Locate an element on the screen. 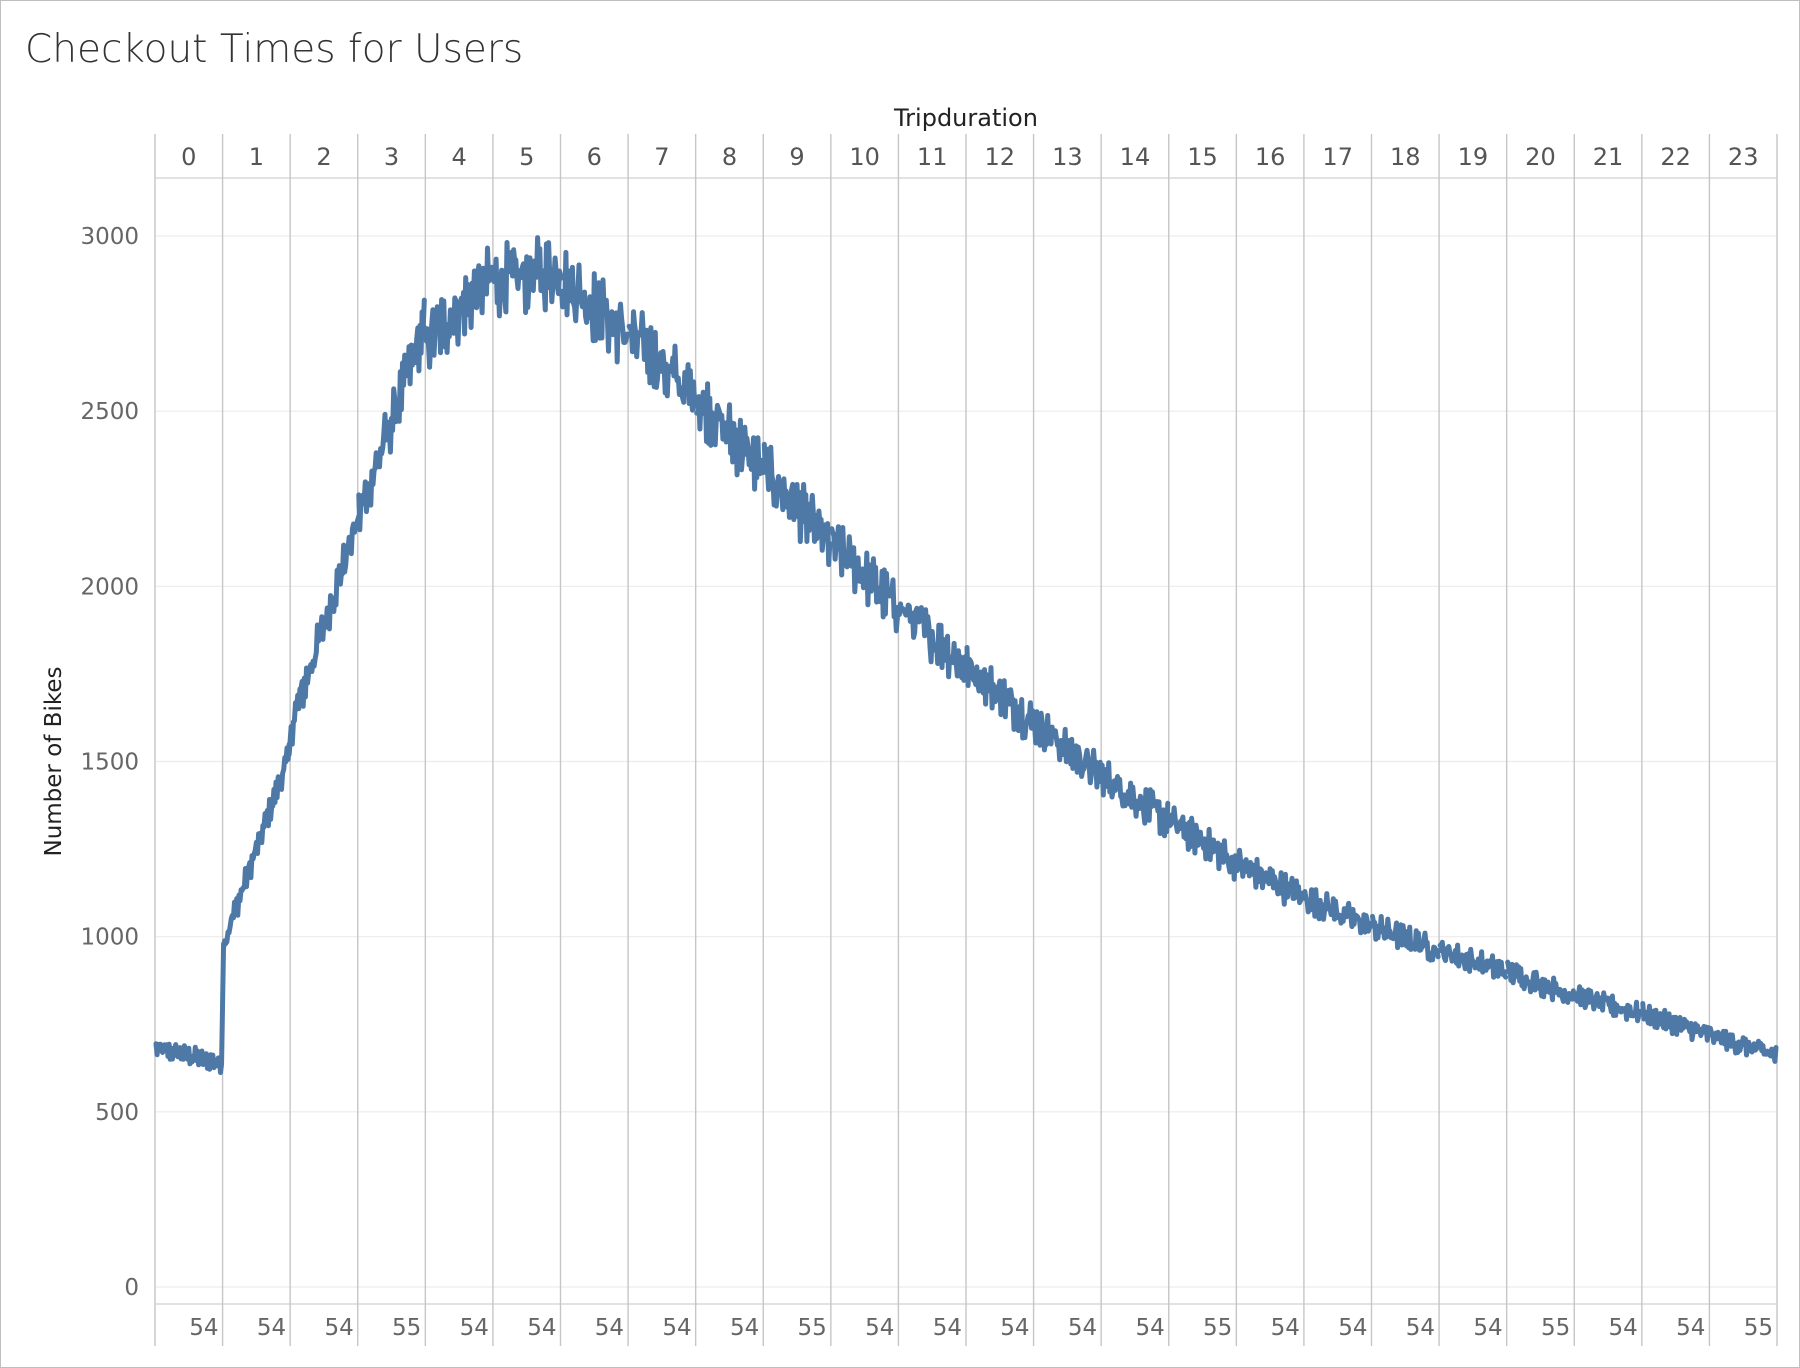 Image resolution: width=1800 pixels, height=1368 pixels. panel-header-label: 7 is located at coordinates (661, 157).